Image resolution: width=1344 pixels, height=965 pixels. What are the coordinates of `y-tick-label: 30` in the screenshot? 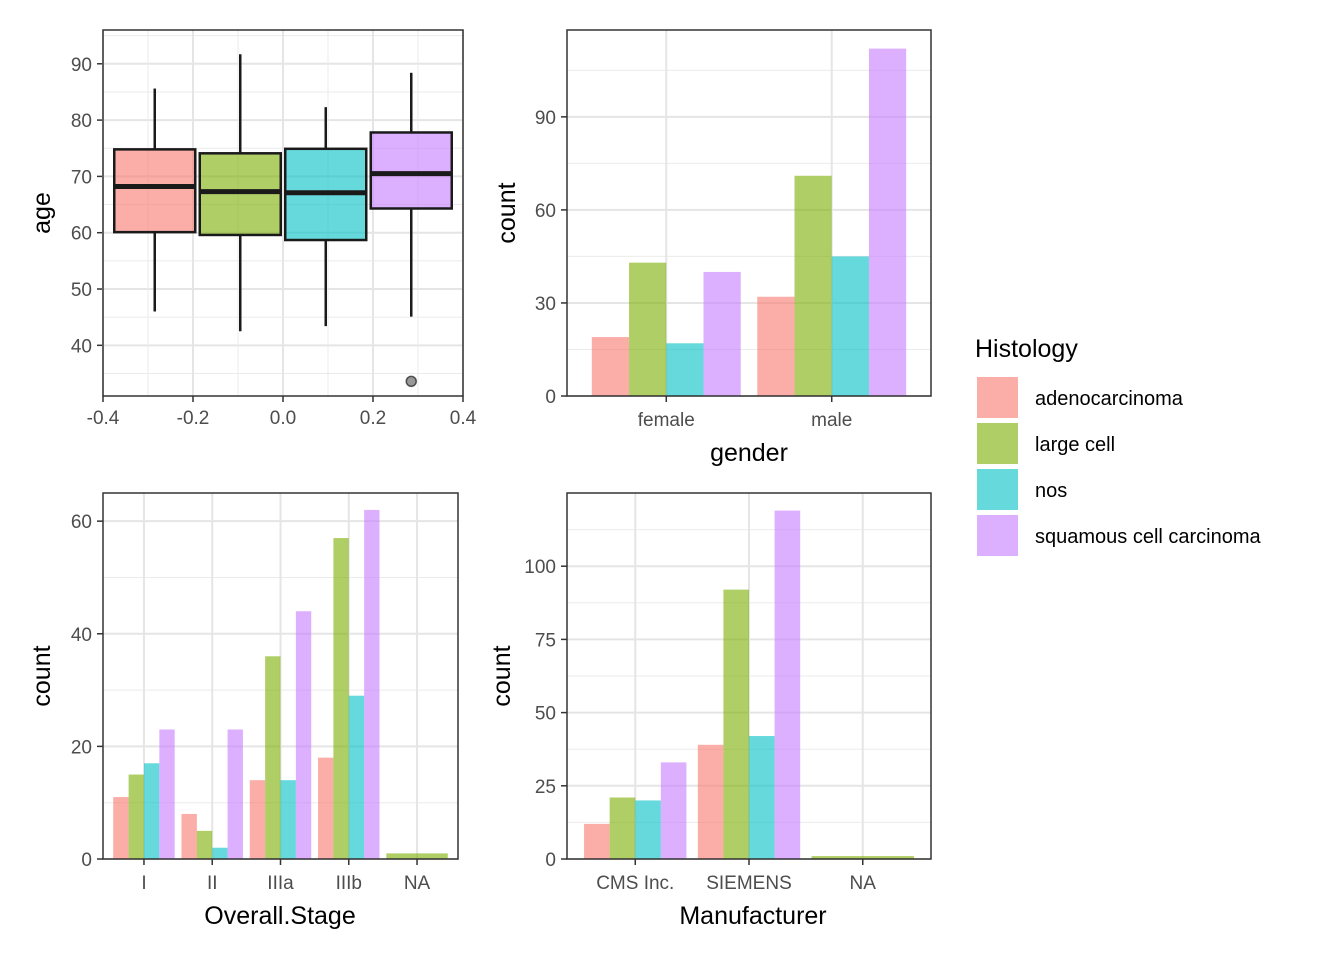 It's located at (545, 304).